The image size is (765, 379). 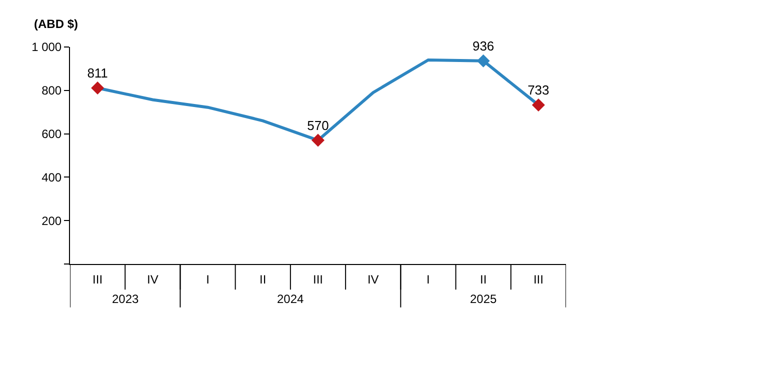 I want to click on y-axis-title: (ABD $), so click(x=56, y=24).